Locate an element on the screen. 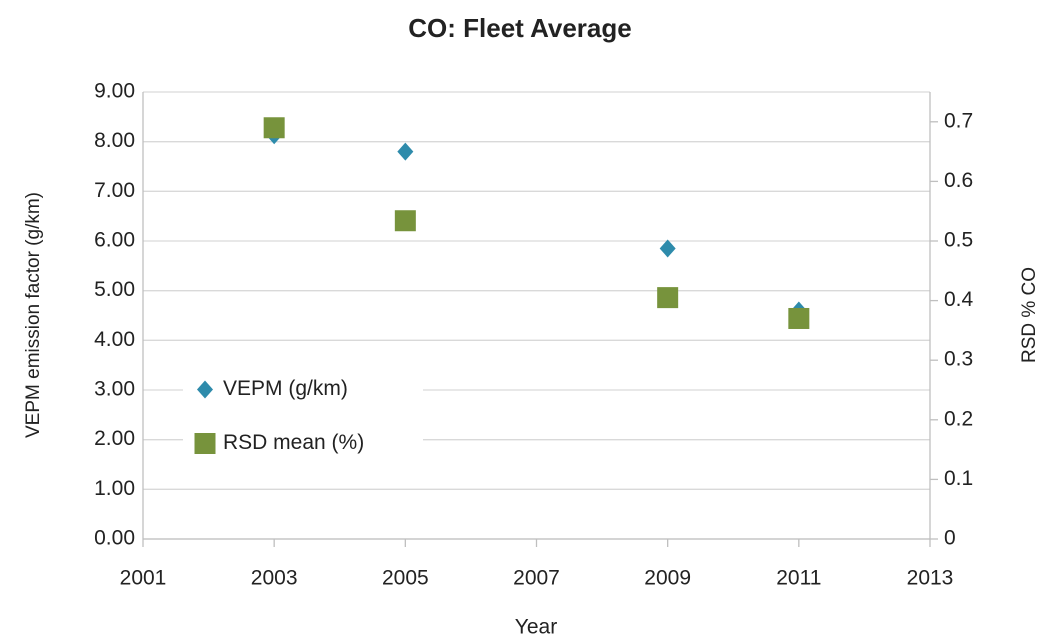 The image size is (1050, 643). legend-label: VEPM (g/km) is located at coordinates (285, 388).